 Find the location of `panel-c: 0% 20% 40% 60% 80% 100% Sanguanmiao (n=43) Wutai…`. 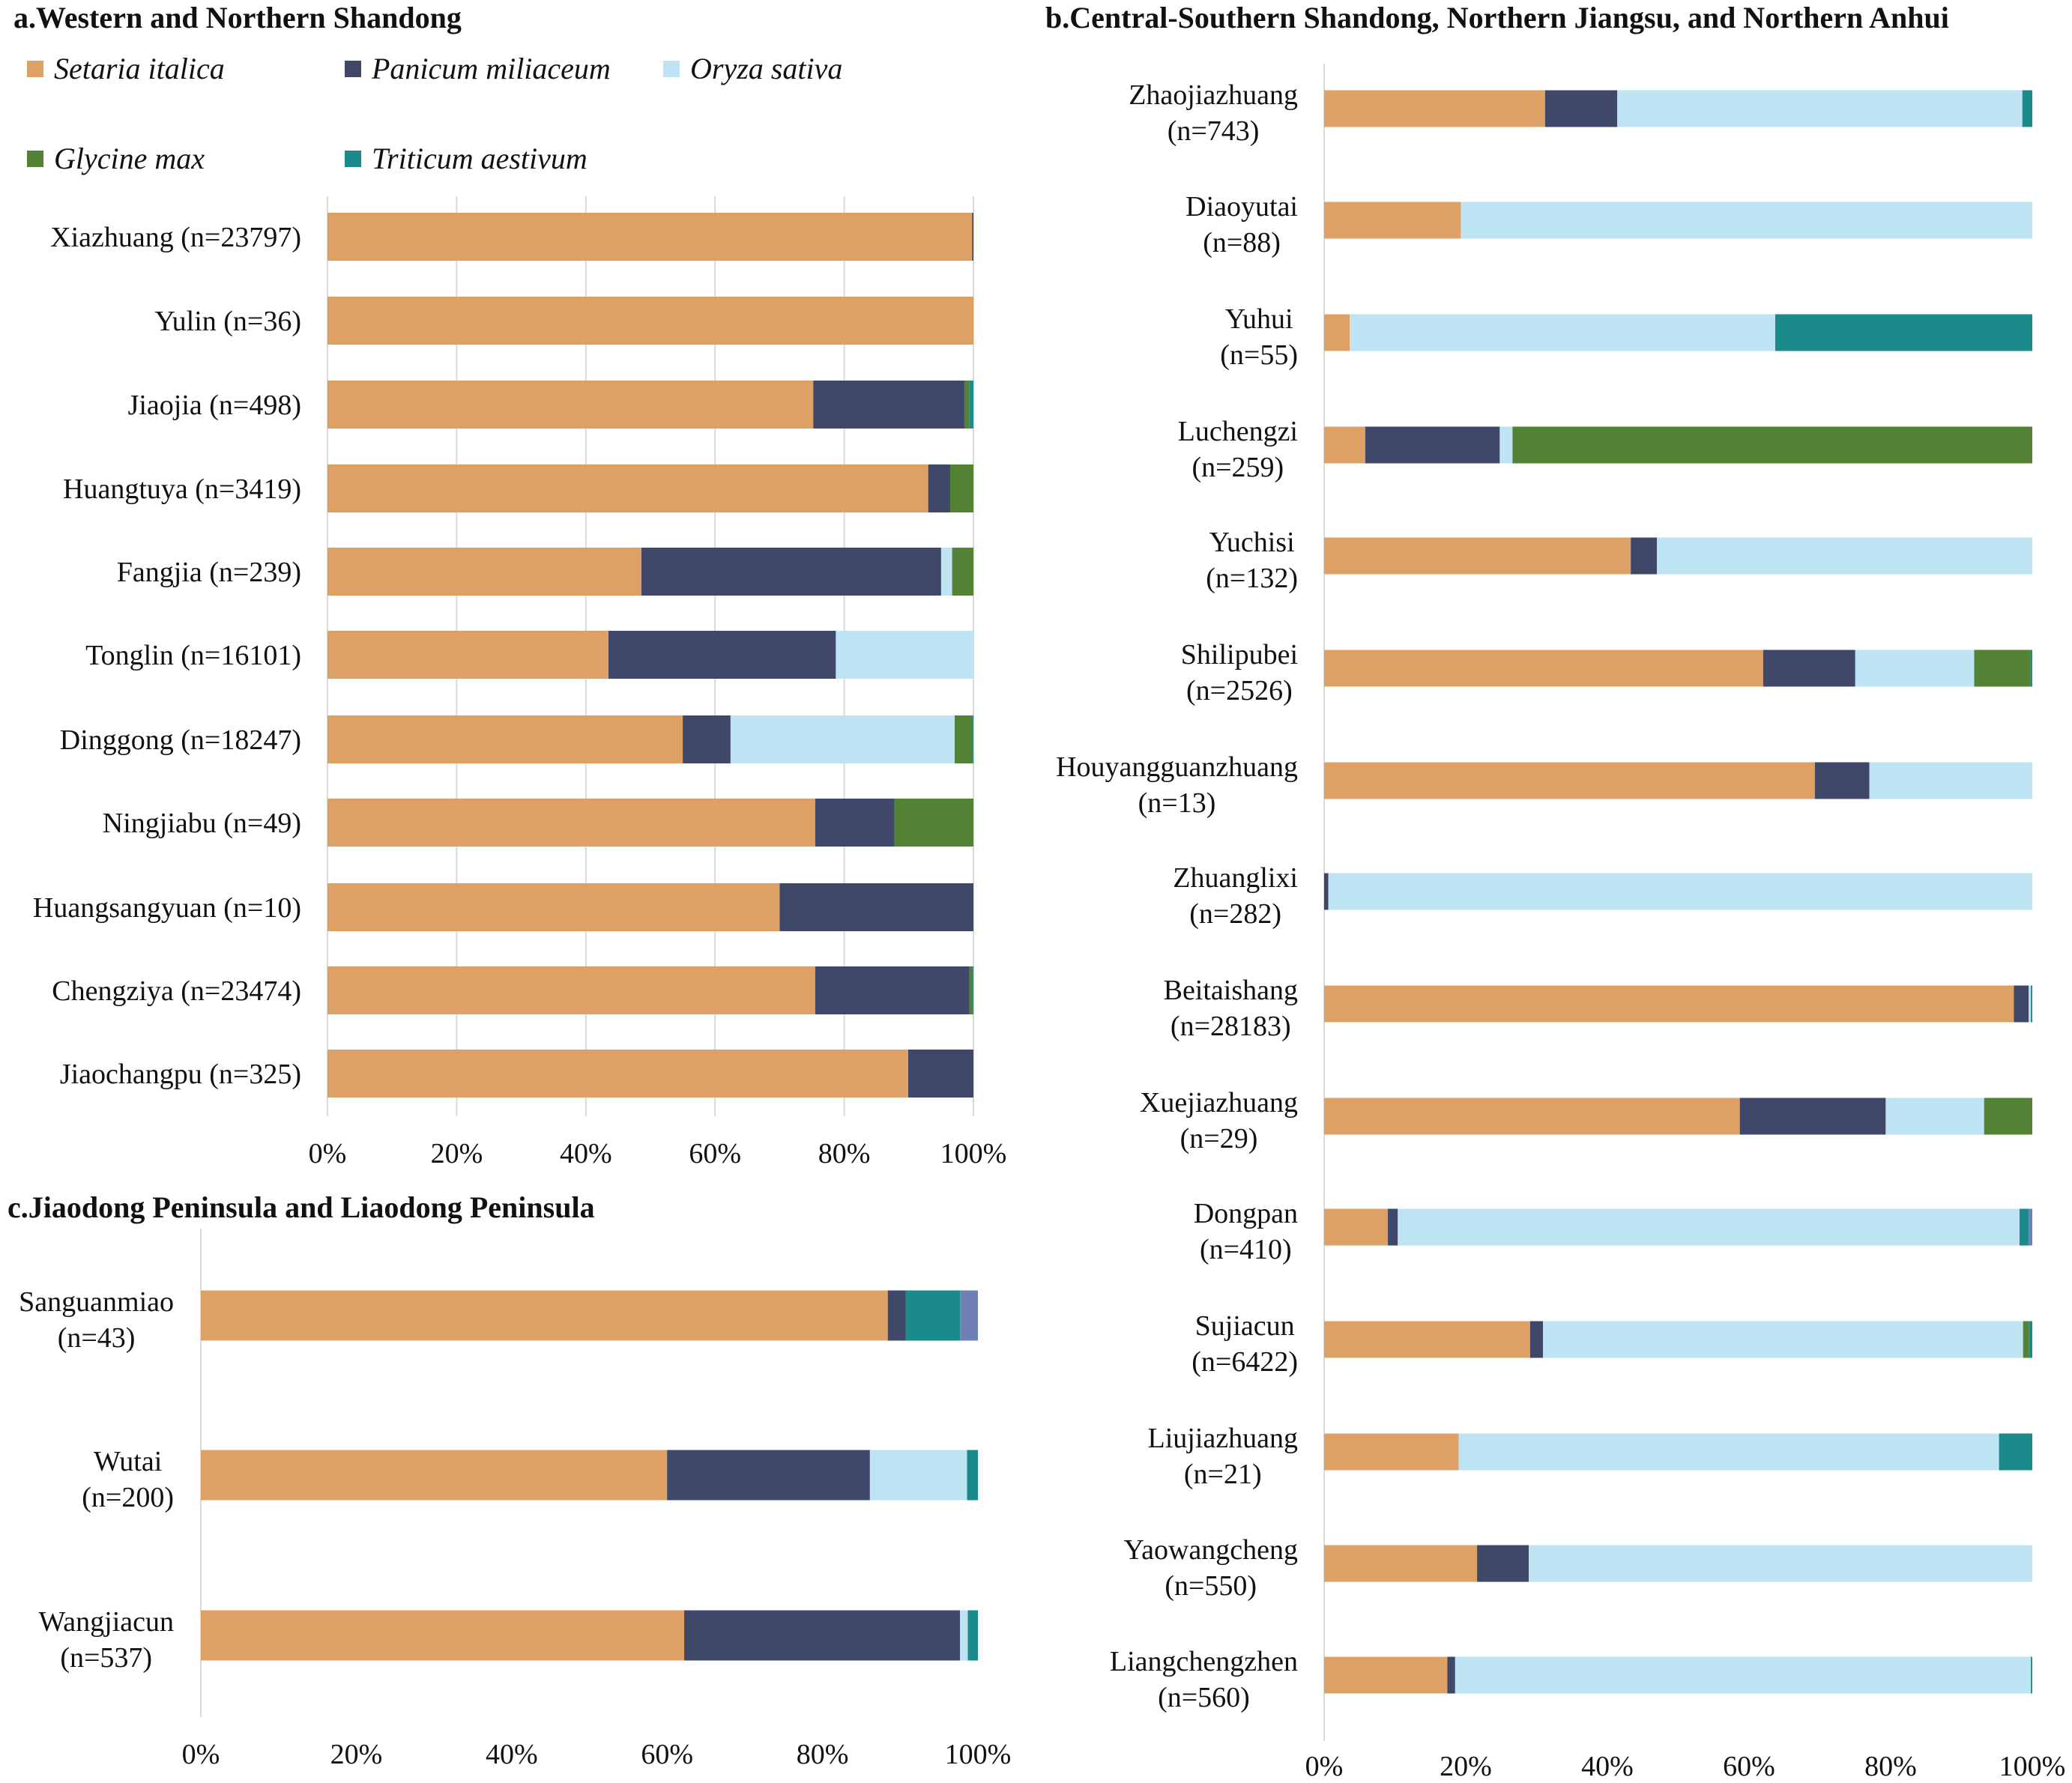

panel-c: 0% 20% 40% 60% 80% 100% Sanguanmiao (n=43) Wutai… is located at coordinates (515, 1499).